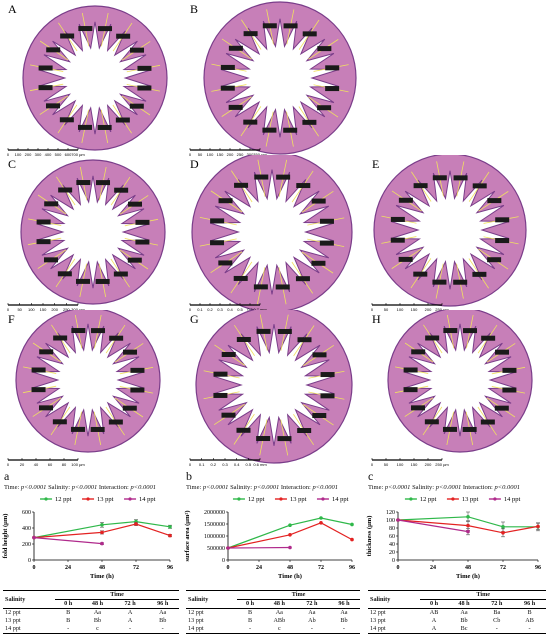 This screenshot has width=550, height=642. What do you see at coordinates (12, 164) in the screenshot?
I see `panel-label: C` at bounding box center [12, 164].